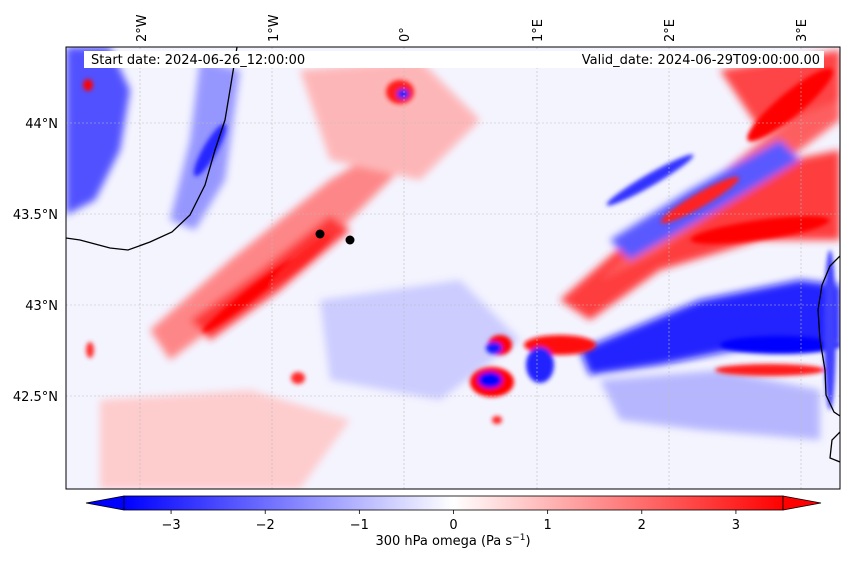 Image resolution: width=850 pixels, height=562 pixels. Describe the element at coordinates (35, 215) in the screenshot. I see `lat-label-43-5: 43.5°N` at that location.